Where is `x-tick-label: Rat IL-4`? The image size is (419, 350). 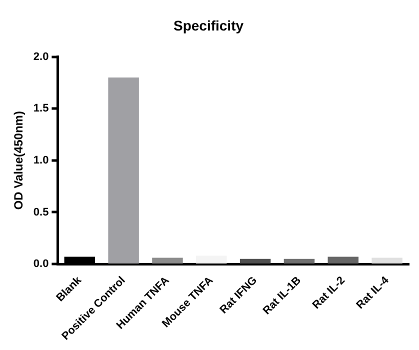 x-tick-label: Rat IL-4 is located at coordinates (373, 293).